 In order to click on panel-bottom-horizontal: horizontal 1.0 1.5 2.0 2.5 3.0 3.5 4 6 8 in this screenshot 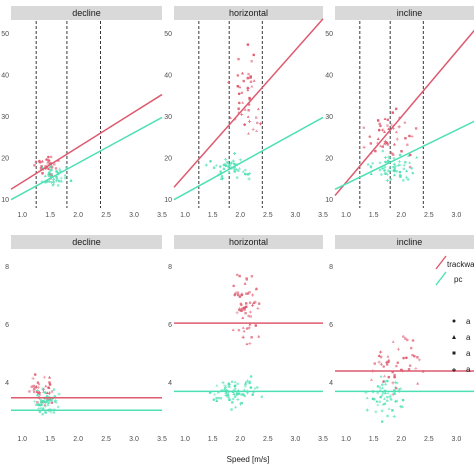, I will do `click(248, 339)`.